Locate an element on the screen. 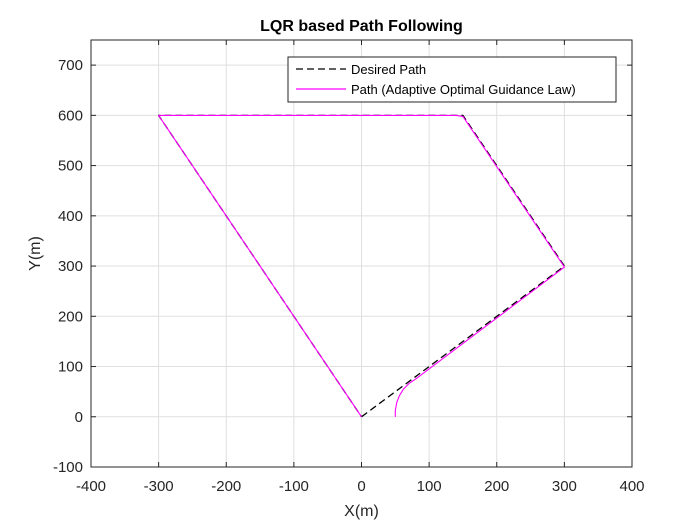  x-tick-label: 400 is located at coordinates (631, 486).